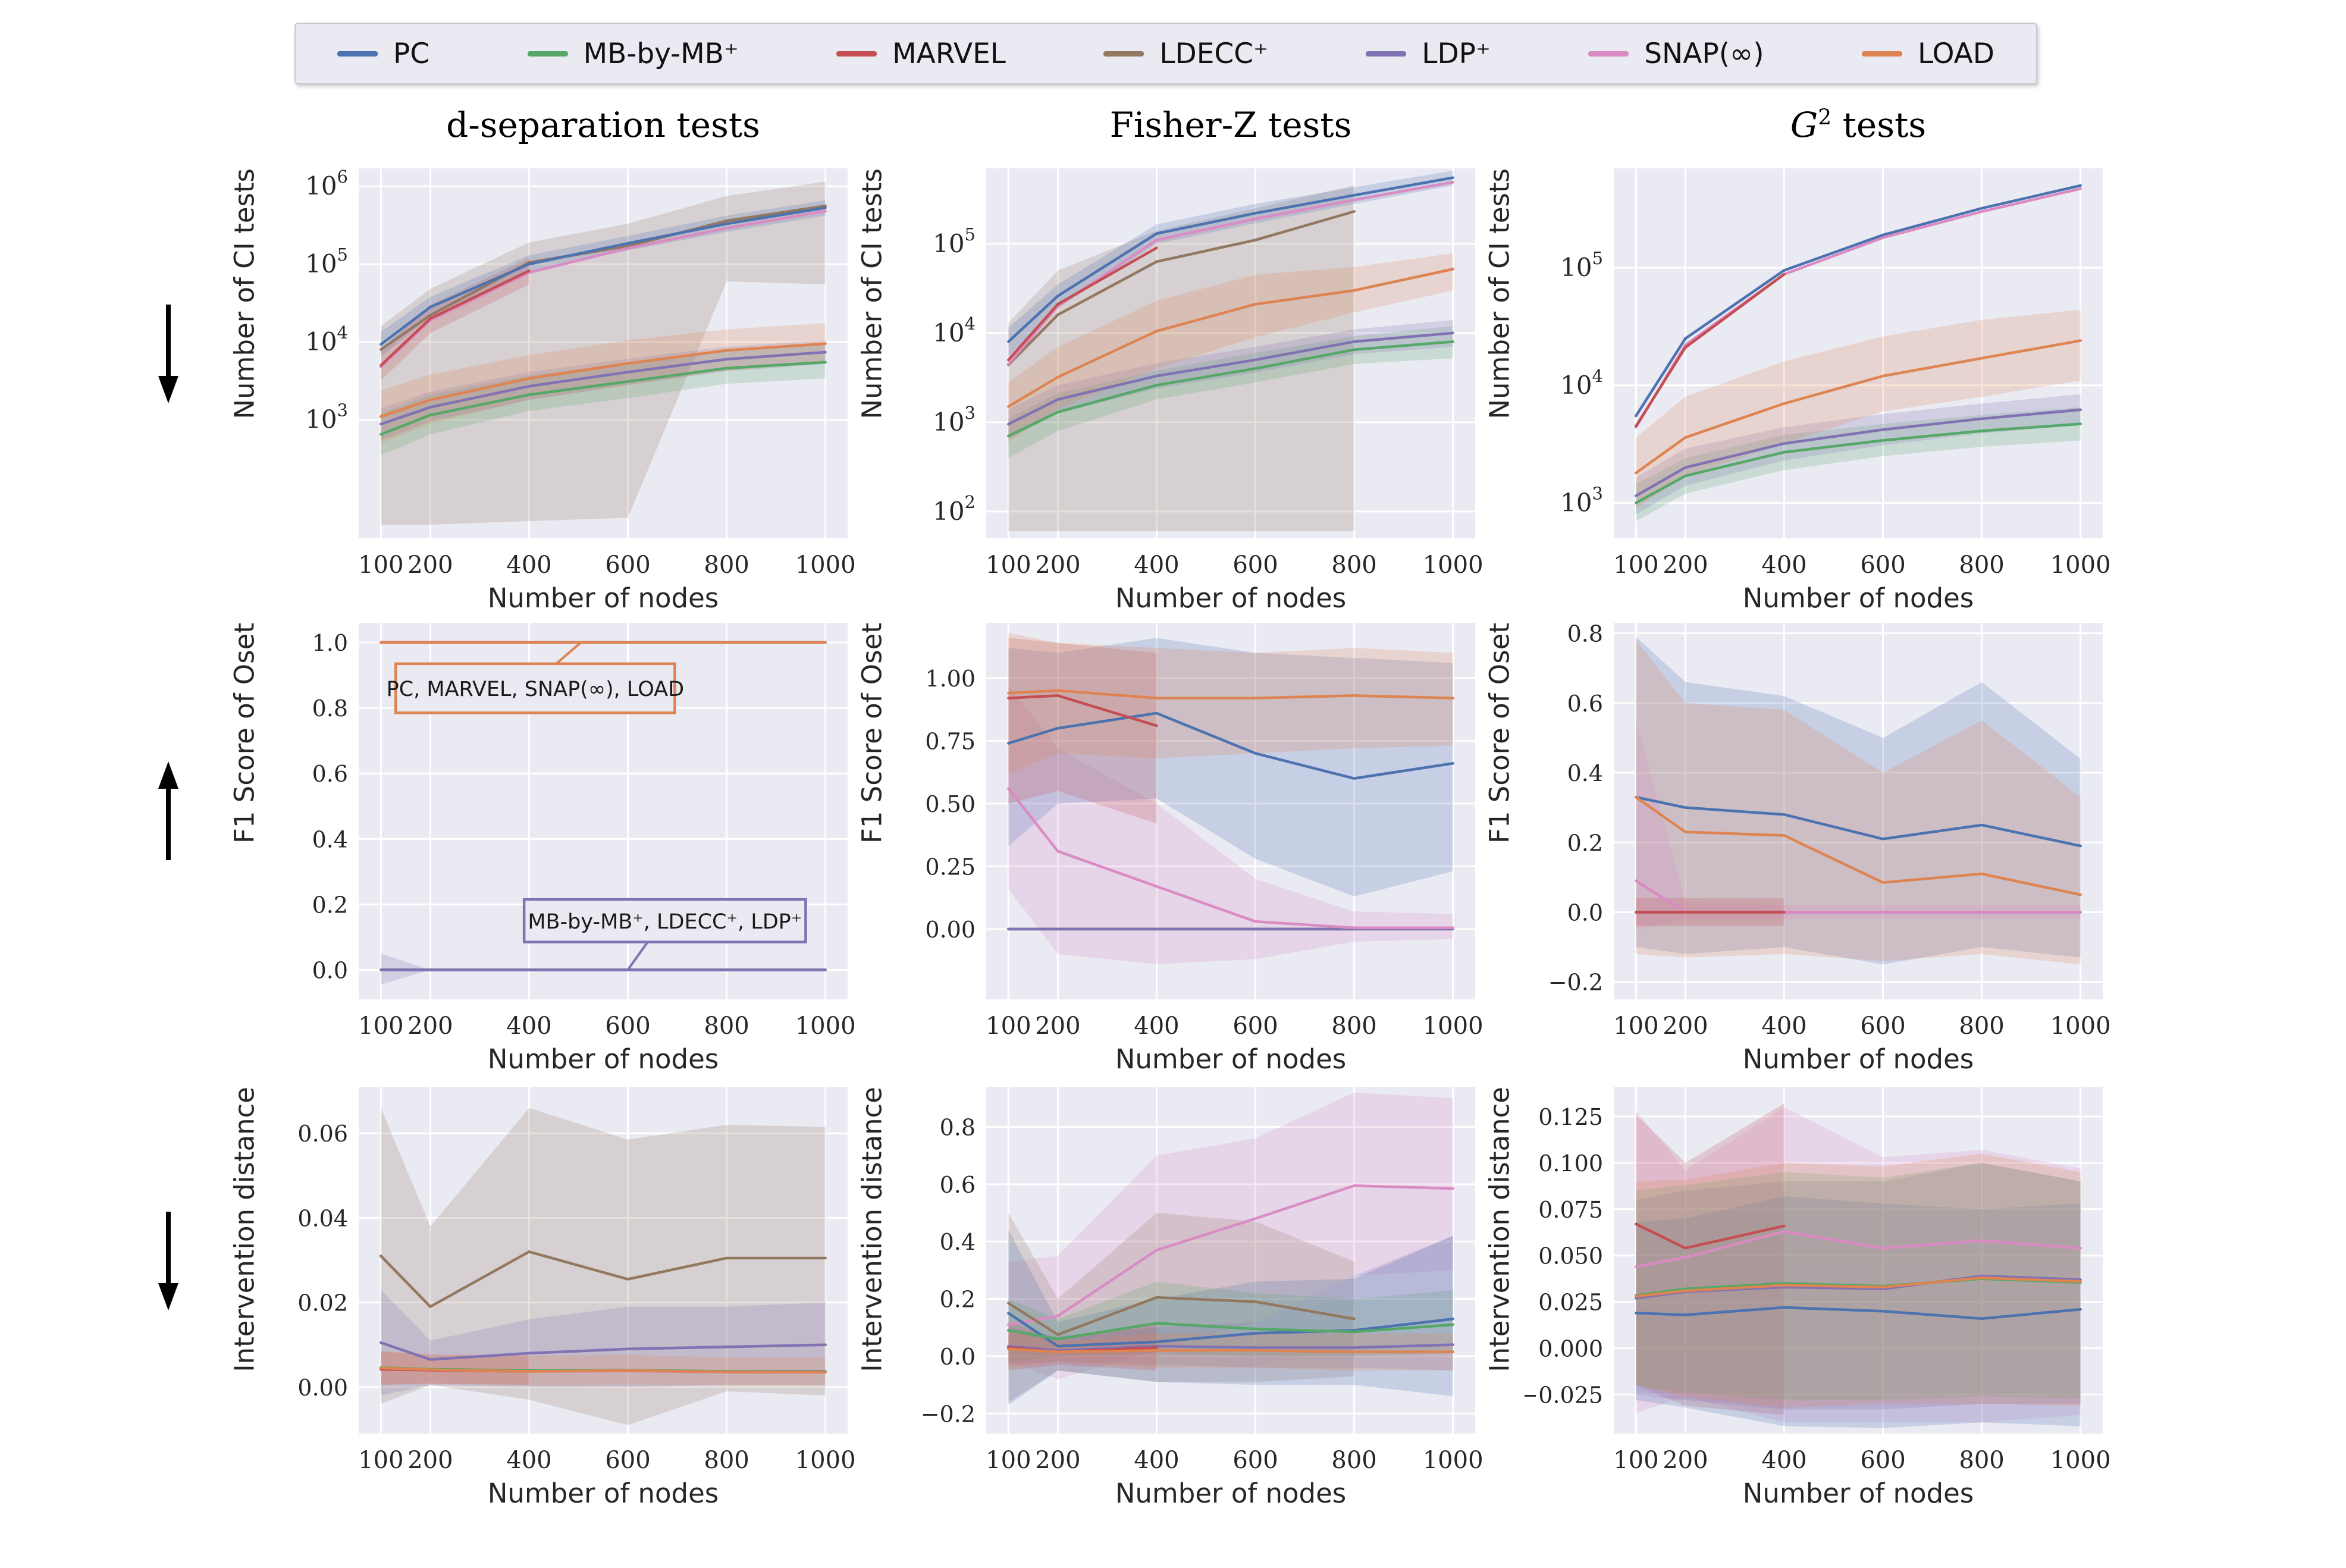 The height and width of the screenshot is (1568, 2346). Describe the element at coordinates (1608, 54) in the screenshot. I see `snap-line-swatch` at that location.